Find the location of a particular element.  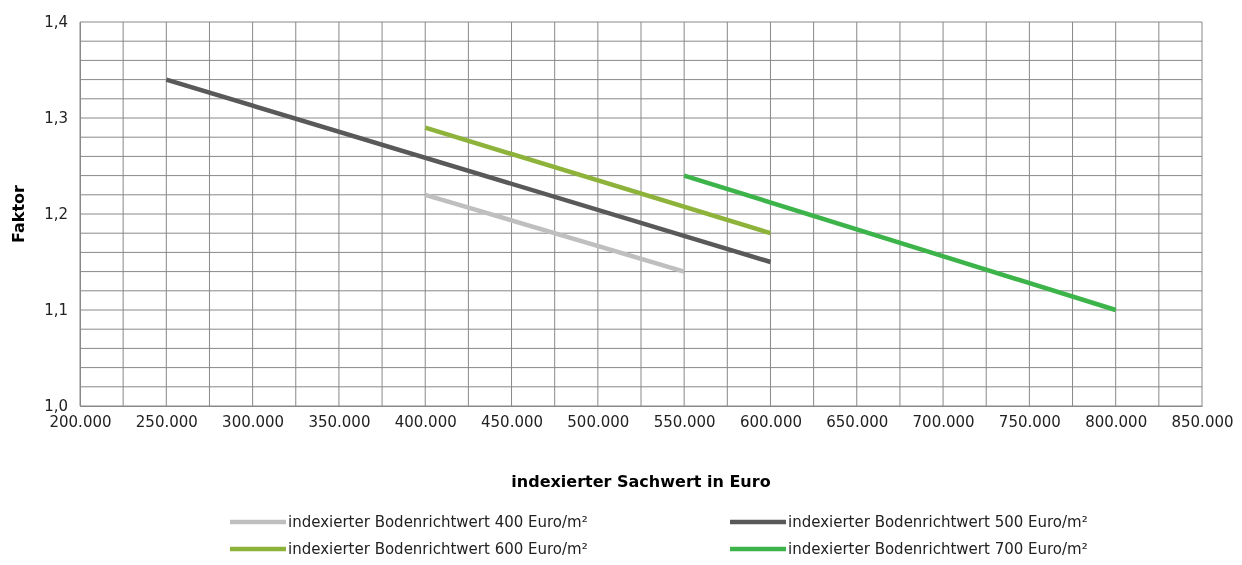

x-tick-label: 800.000 is located at coordinates (1116, 421).